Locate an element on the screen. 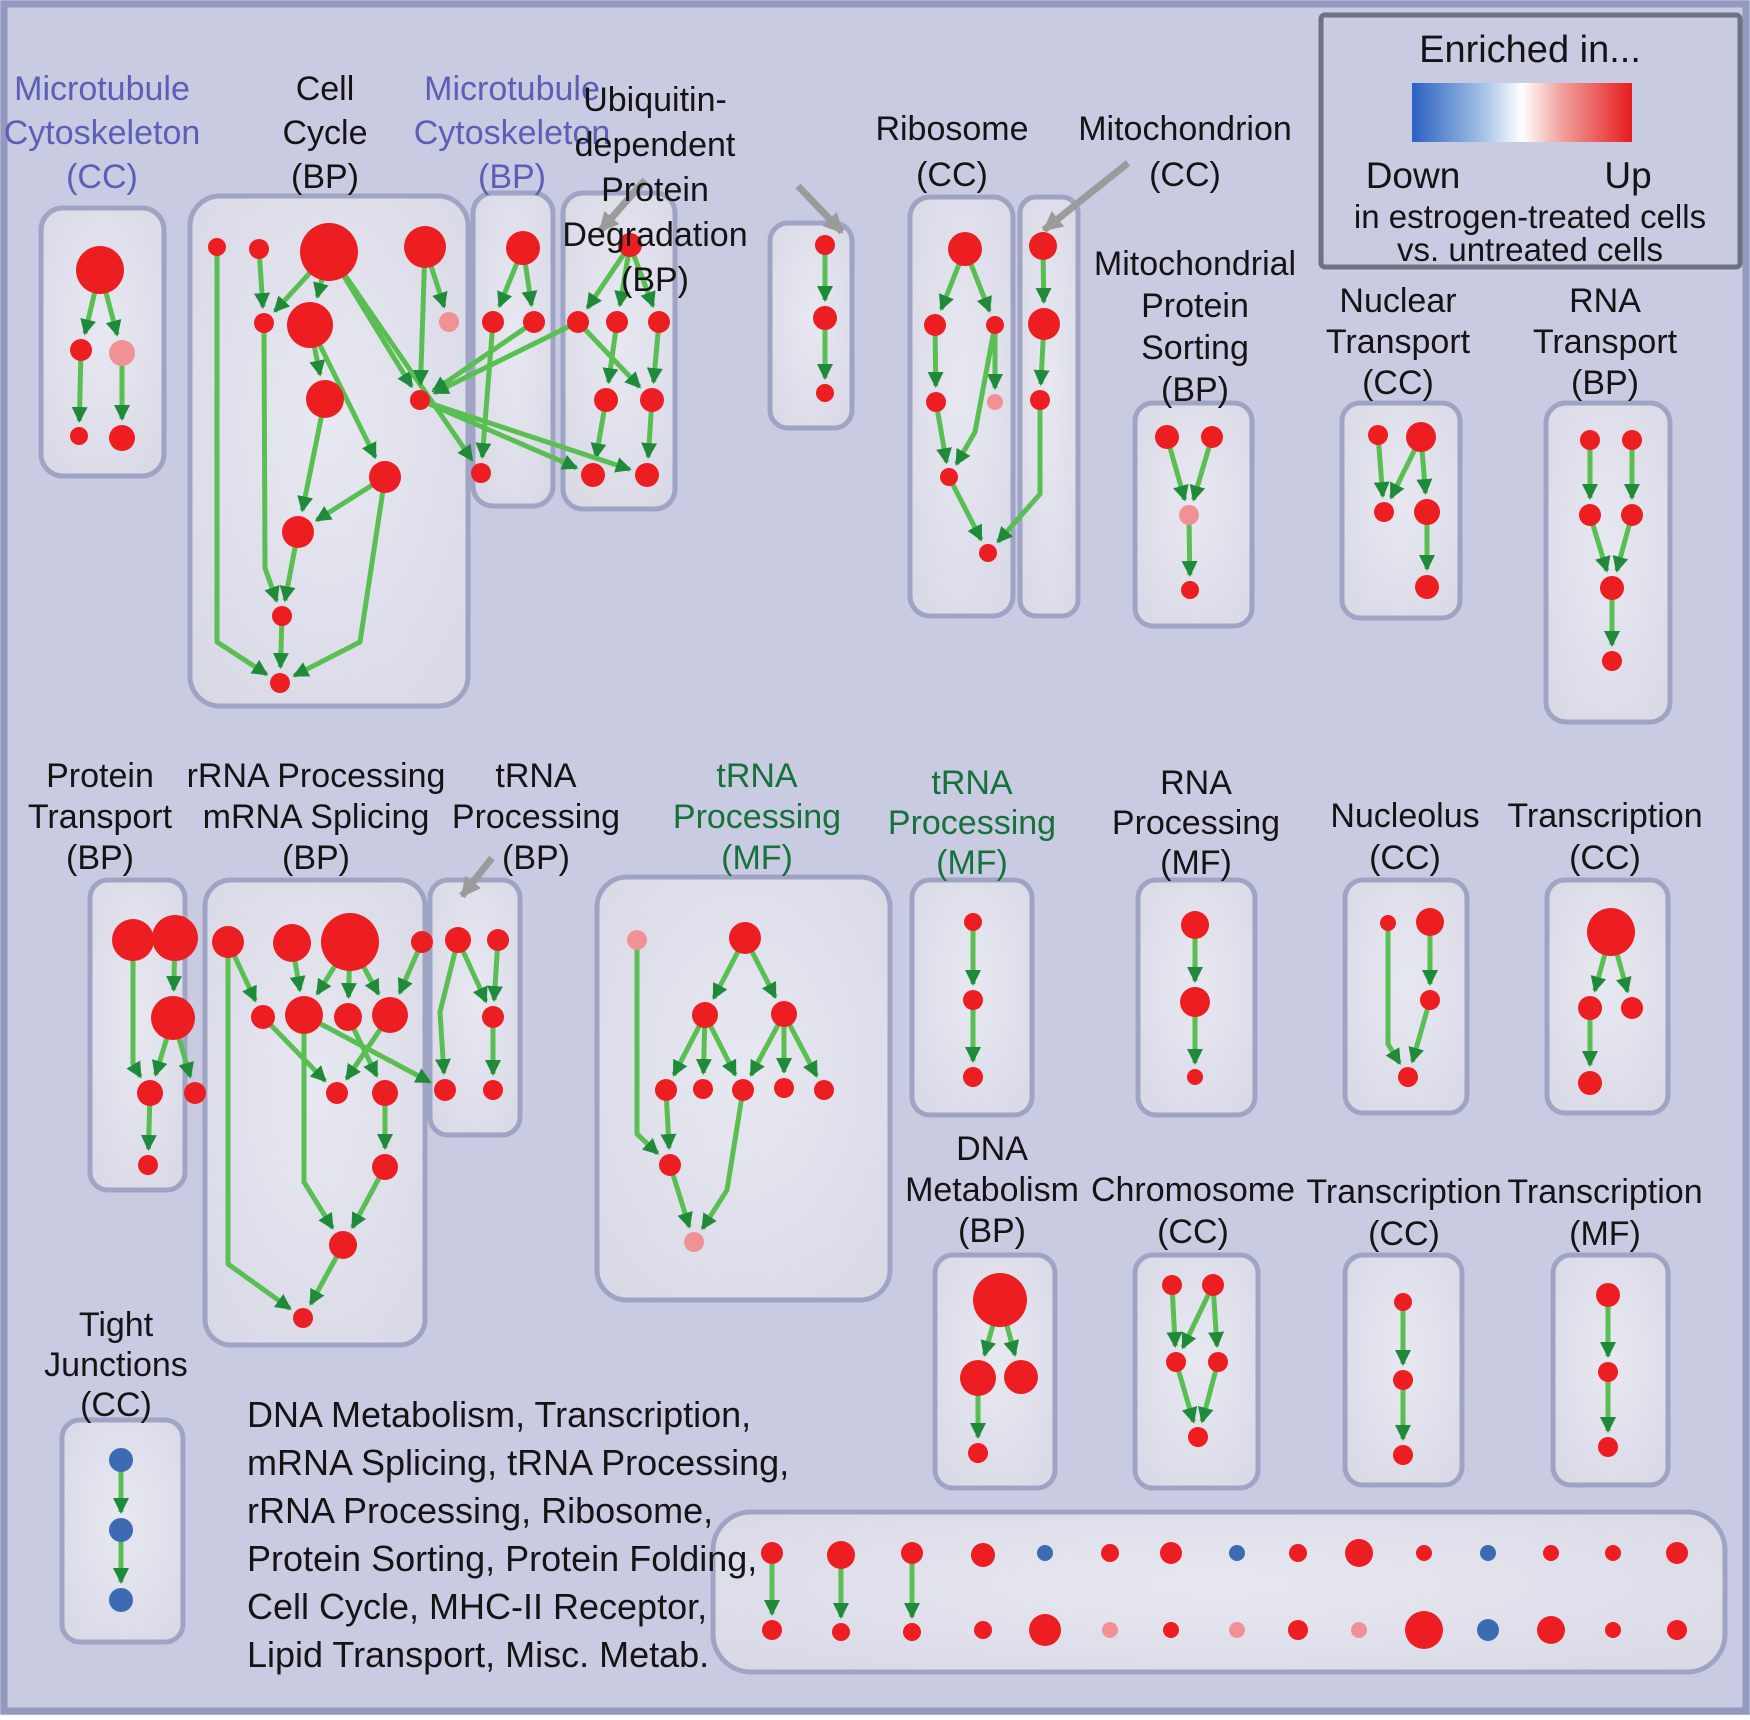 The image size is (1750, 1720). go-term-node-tj2-blue is located at coordinates (121, 1530).